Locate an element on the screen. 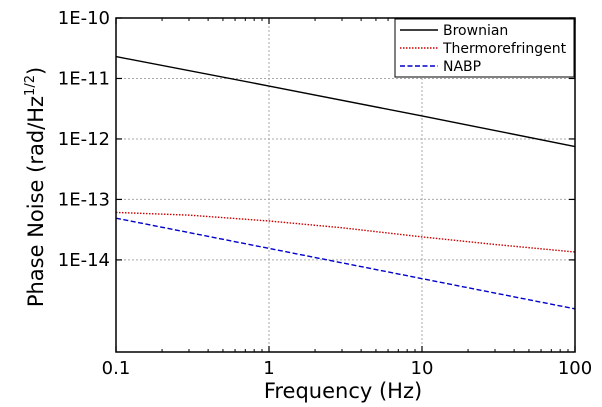  y-tick-label: 1E-12 is located at coordinates (84, 139).